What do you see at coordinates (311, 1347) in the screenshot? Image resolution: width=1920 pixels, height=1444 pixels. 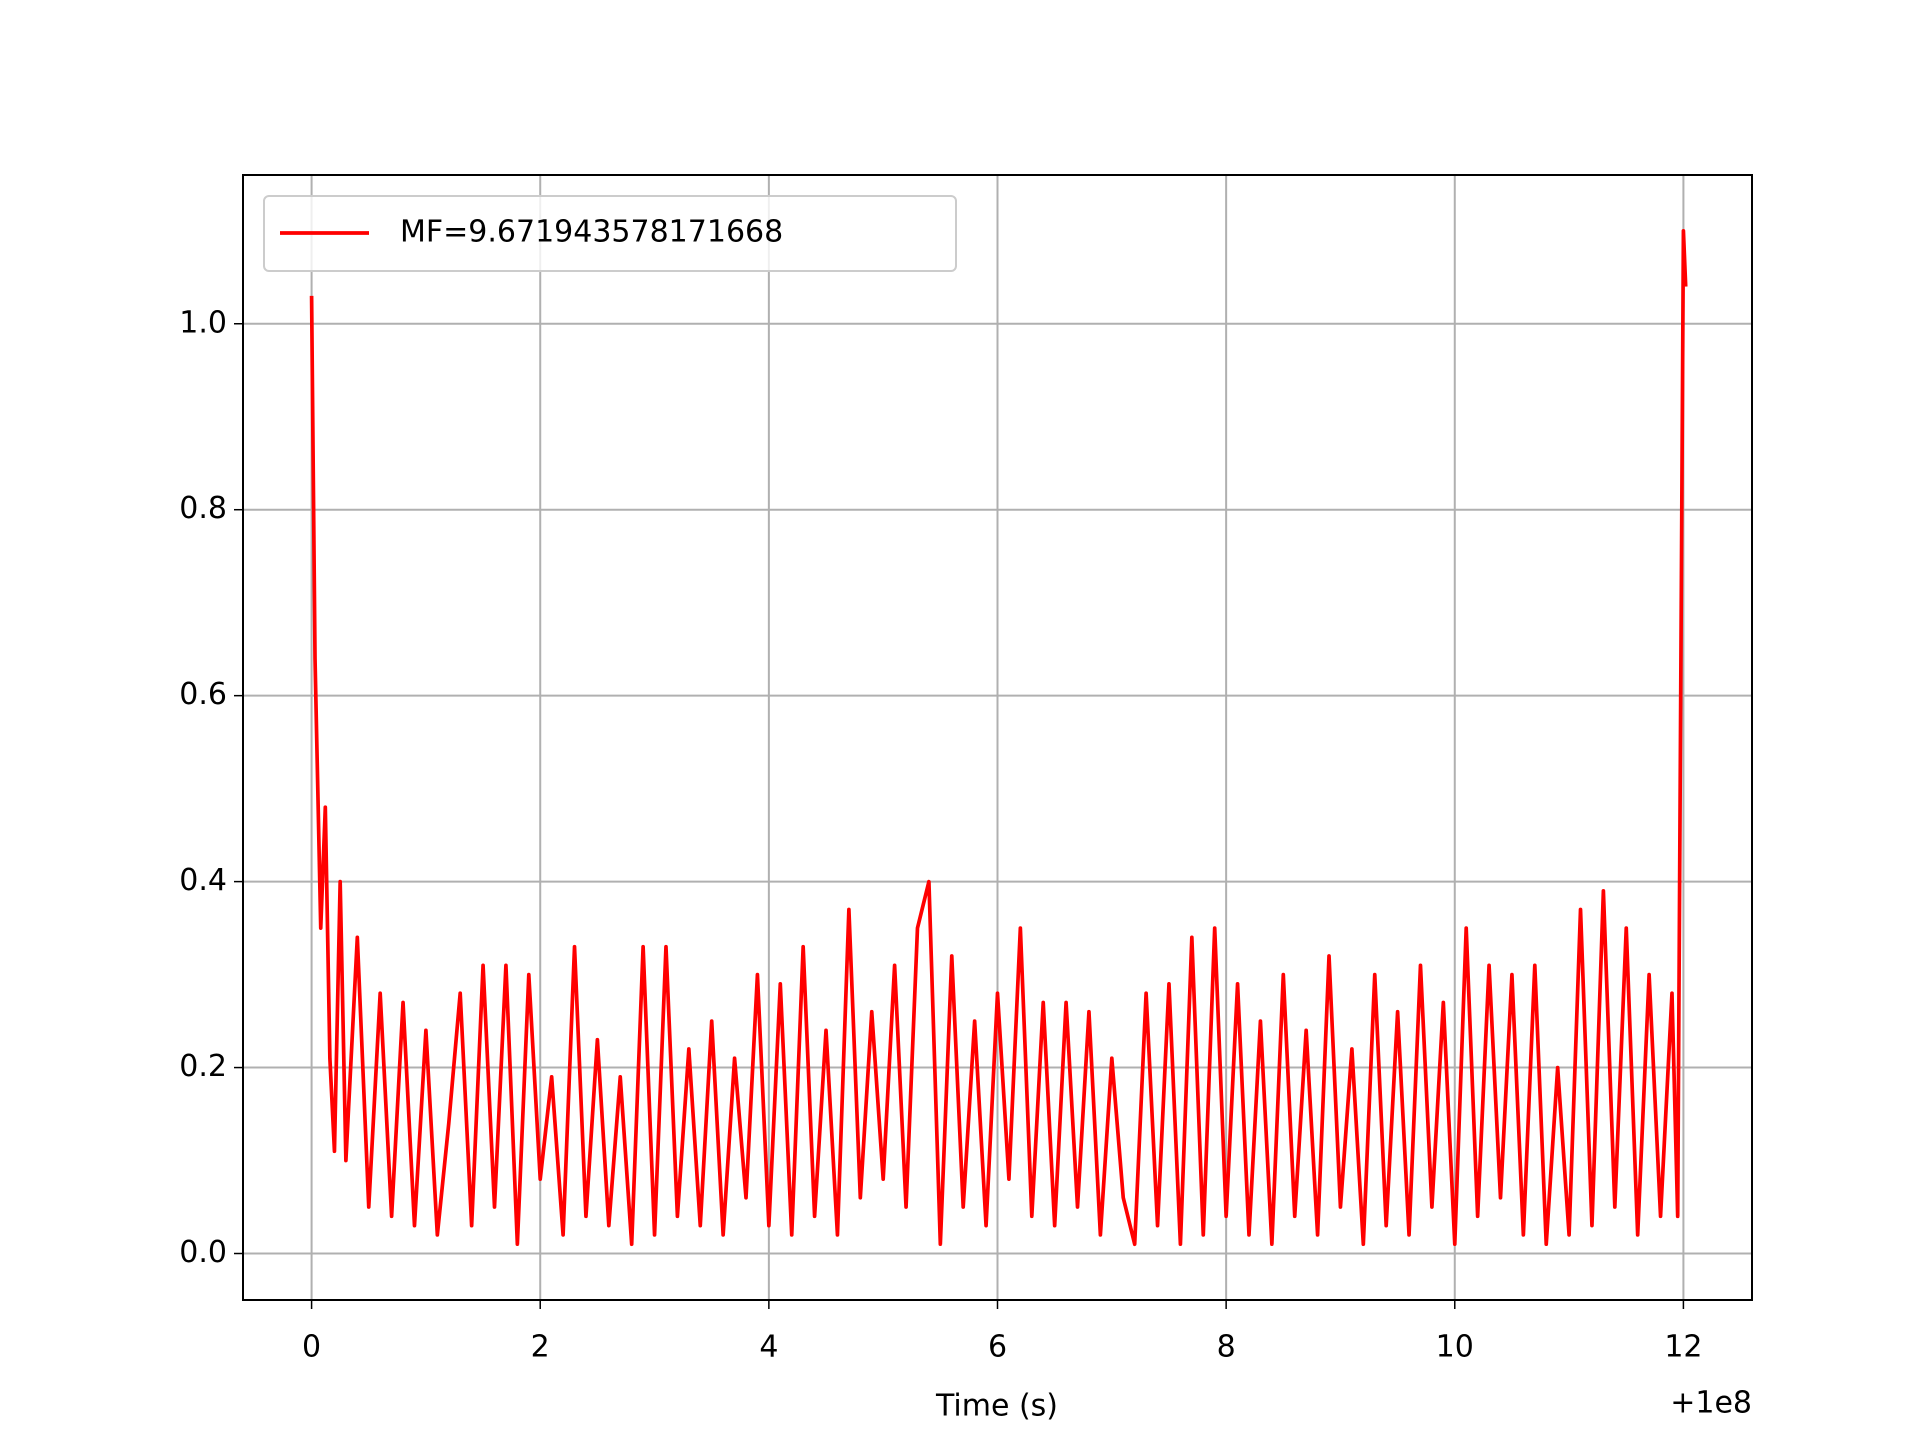 I see `x-tick-label: 0` at bounding box center [311, 1347].